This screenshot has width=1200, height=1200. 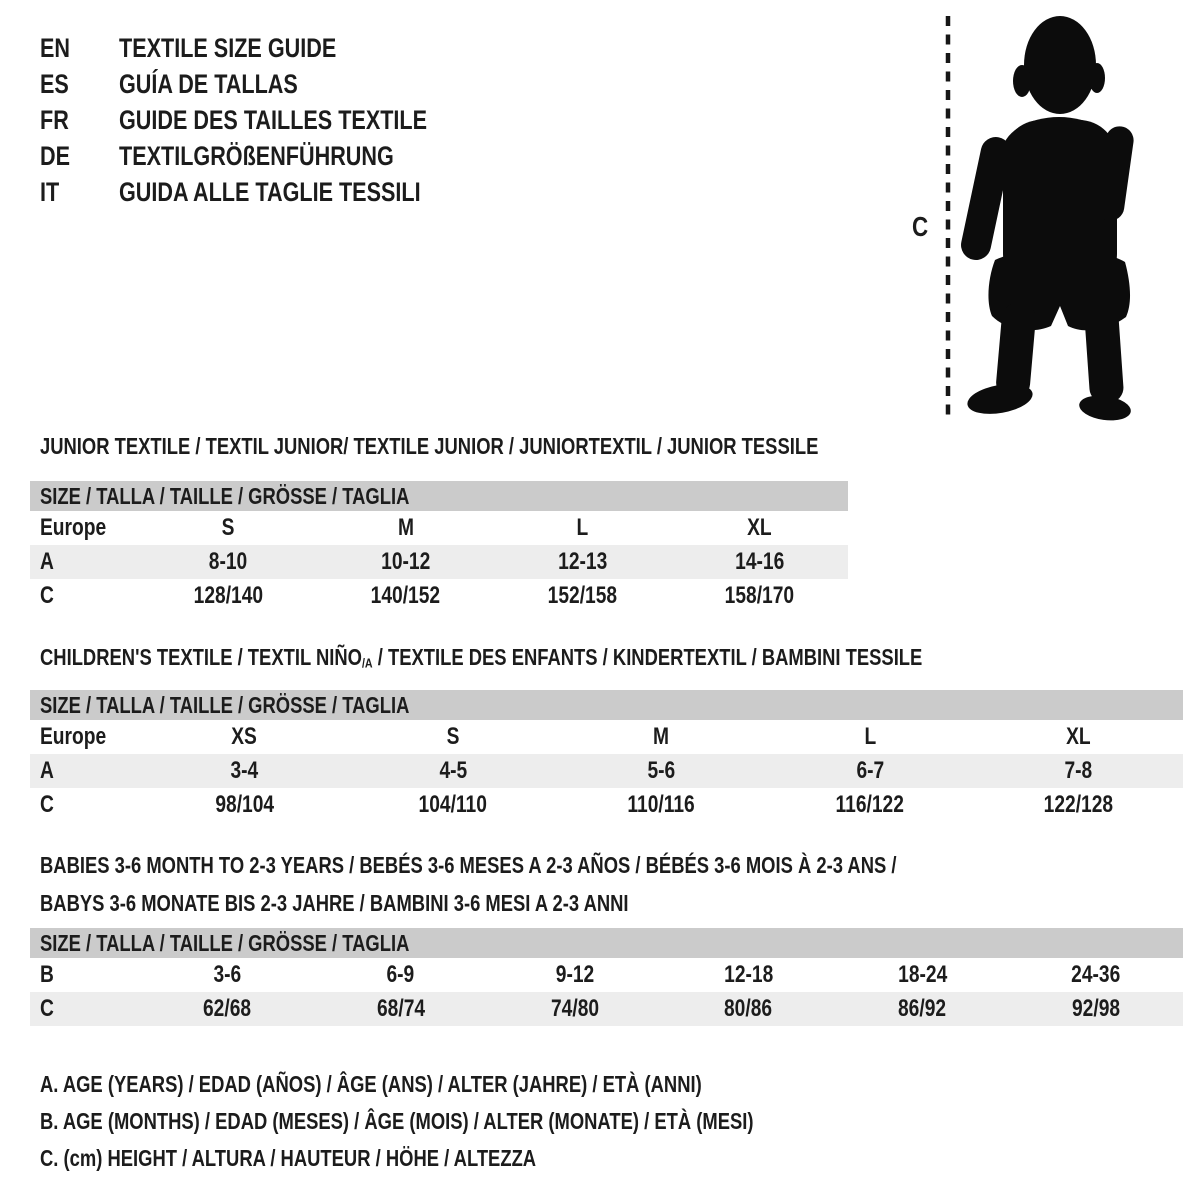 What do you see at coordinates (227, 1009) in the screenshot?
I see `table-cell: 62/68` at bounding box center [227, 1009].